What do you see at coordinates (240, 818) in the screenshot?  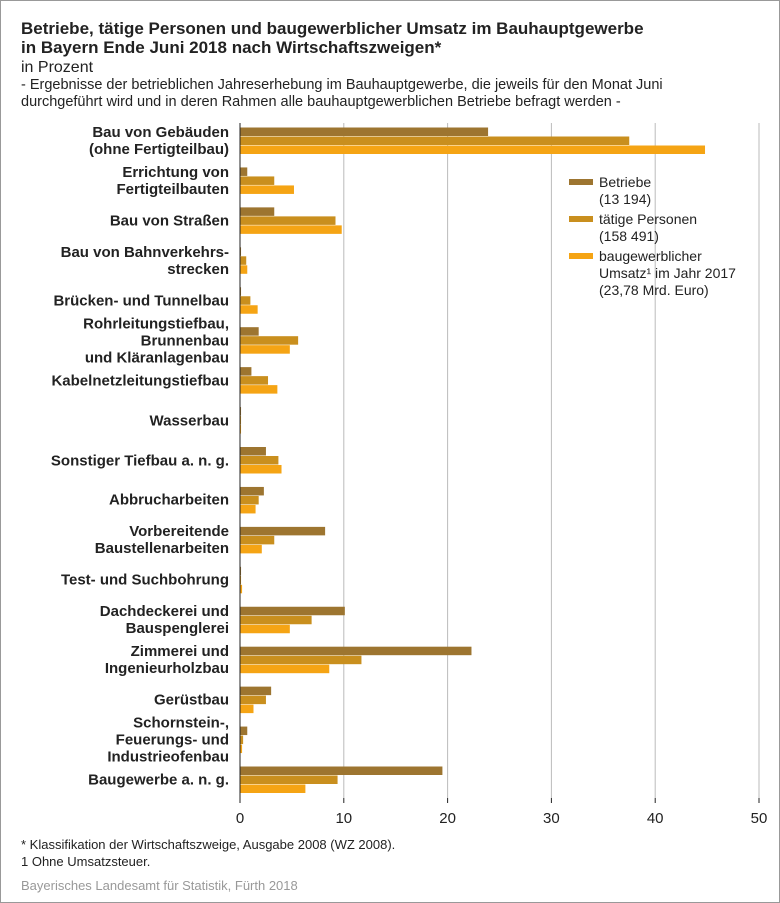 I see `x-tick-label: 0` at bounding box center [240, 818].